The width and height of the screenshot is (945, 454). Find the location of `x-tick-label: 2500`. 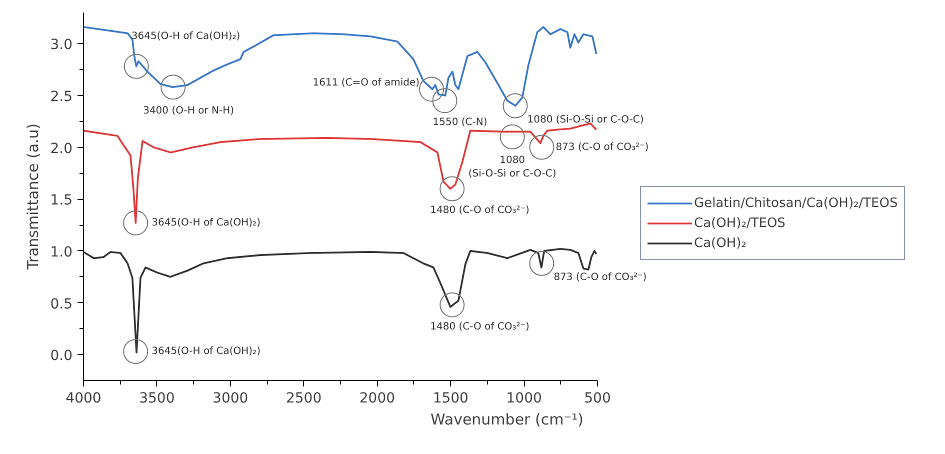

x-tick-label: 2500 is located at coordinates (304, 398).